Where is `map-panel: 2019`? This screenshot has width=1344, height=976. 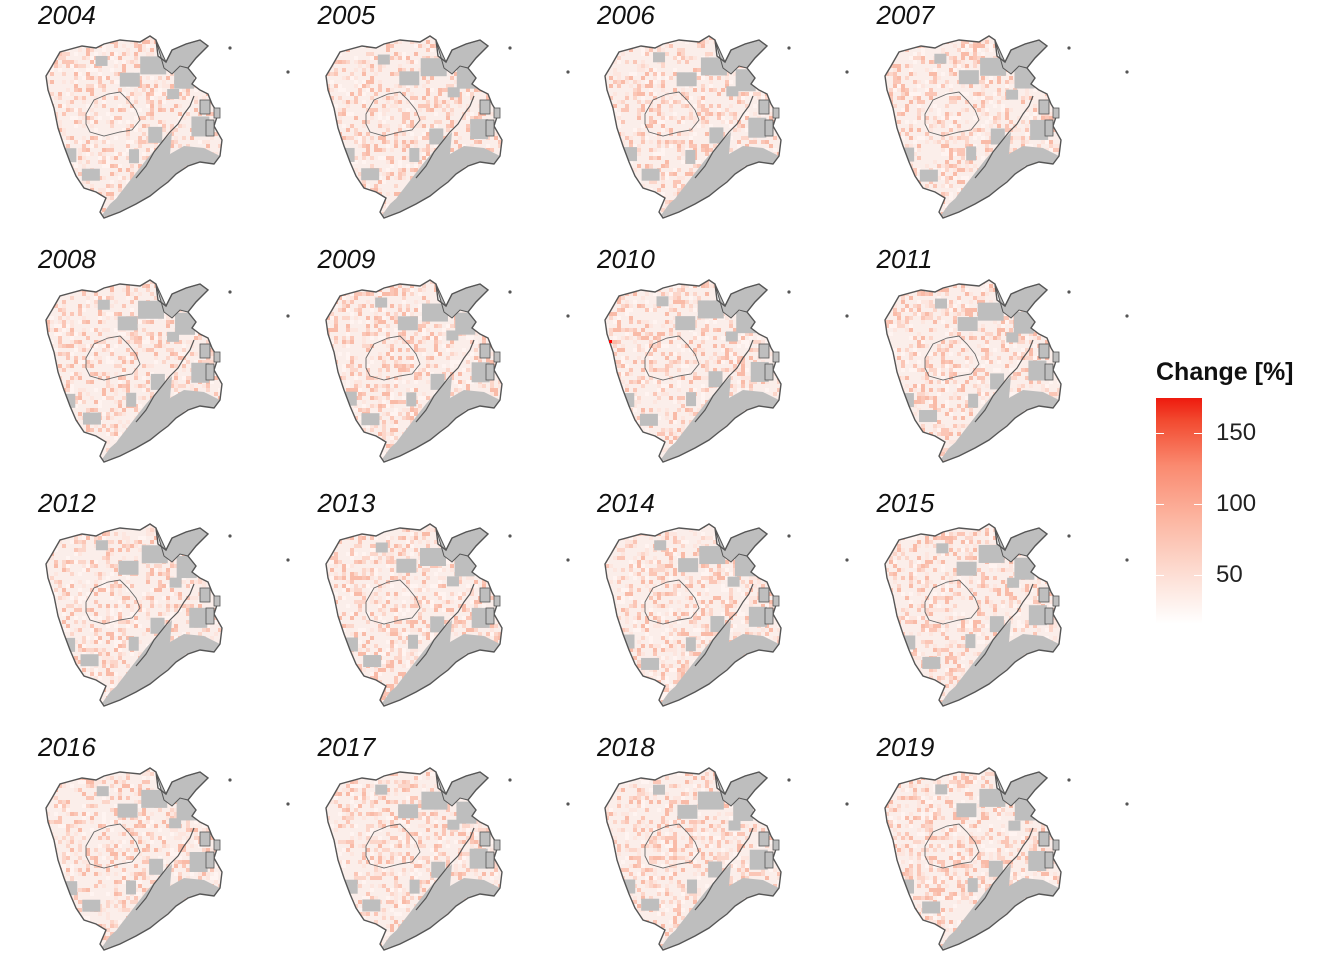 map-panel: 2019 is located at coordinates (984, 854).